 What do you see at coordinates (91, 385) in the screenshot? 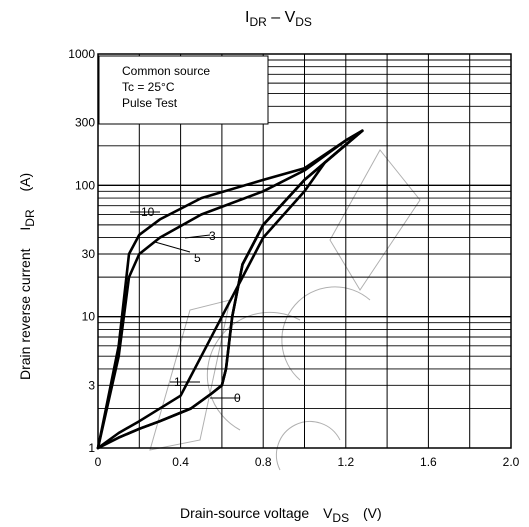
I see `y-tick-label: 3` at bounding box center [91, 385].